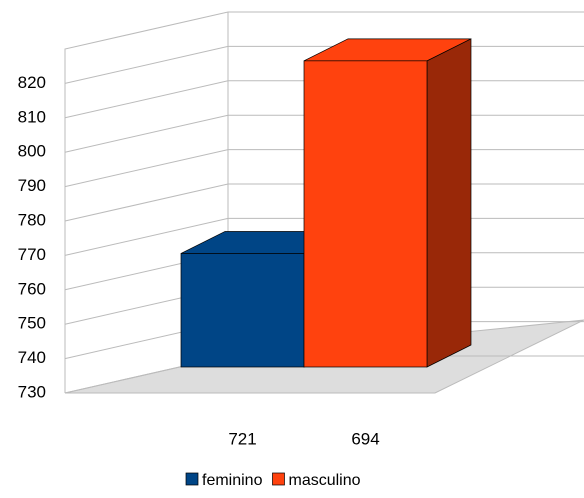  I want to click on bar-side, so click(449, 203).